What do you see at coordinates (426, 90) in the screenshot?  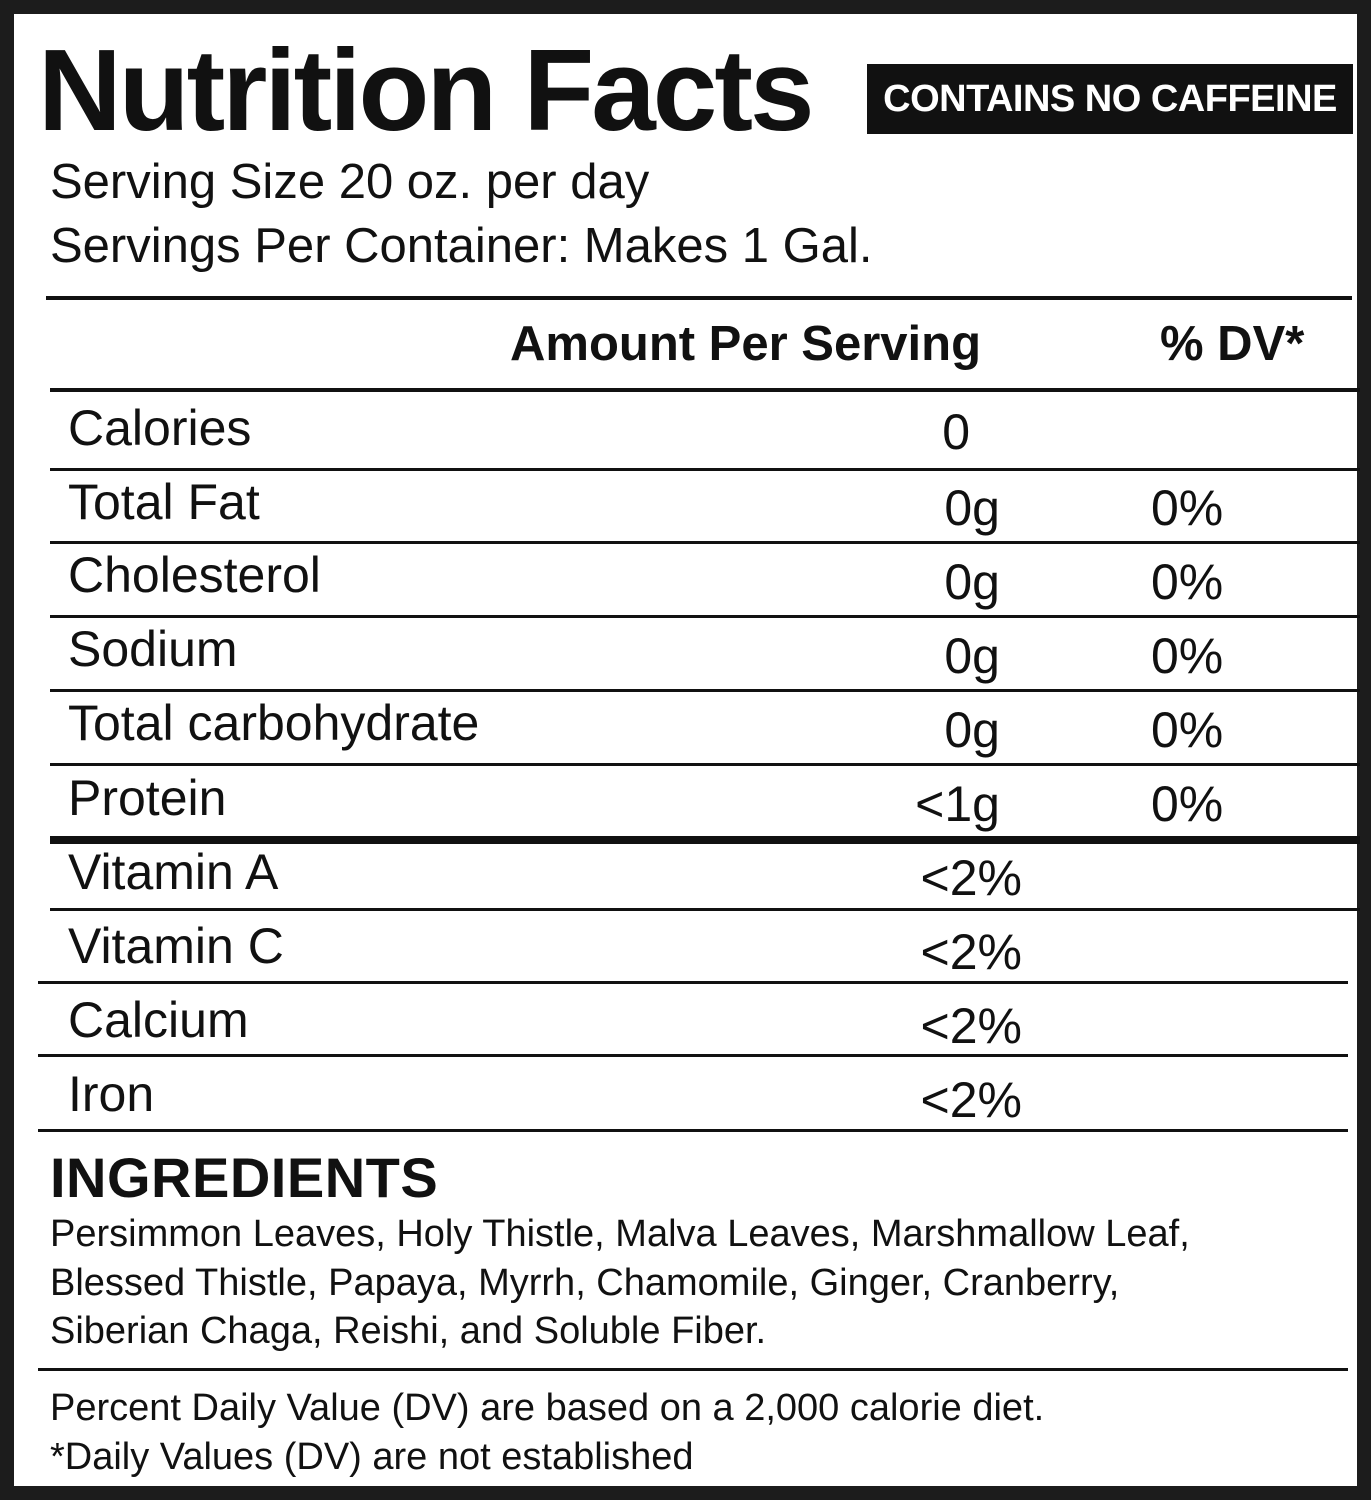 I see `label-title: Nutrition Facts` at bounding box center [426, 90].